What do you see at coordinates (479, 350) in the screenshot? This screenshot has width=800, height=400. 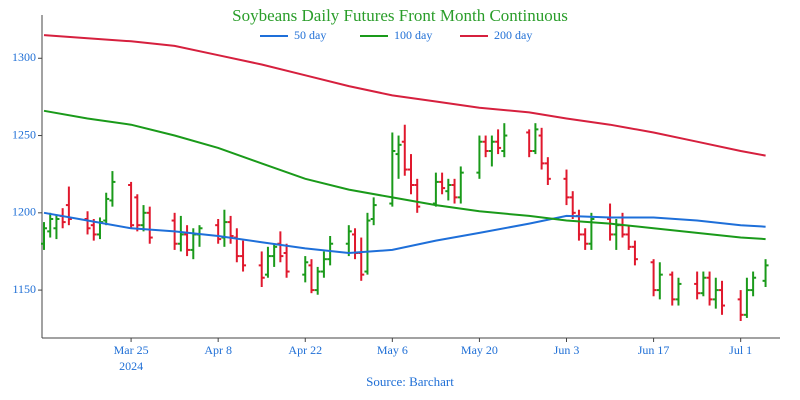 I see `x-tick-label: May 20` at bounding box center [479, 350].